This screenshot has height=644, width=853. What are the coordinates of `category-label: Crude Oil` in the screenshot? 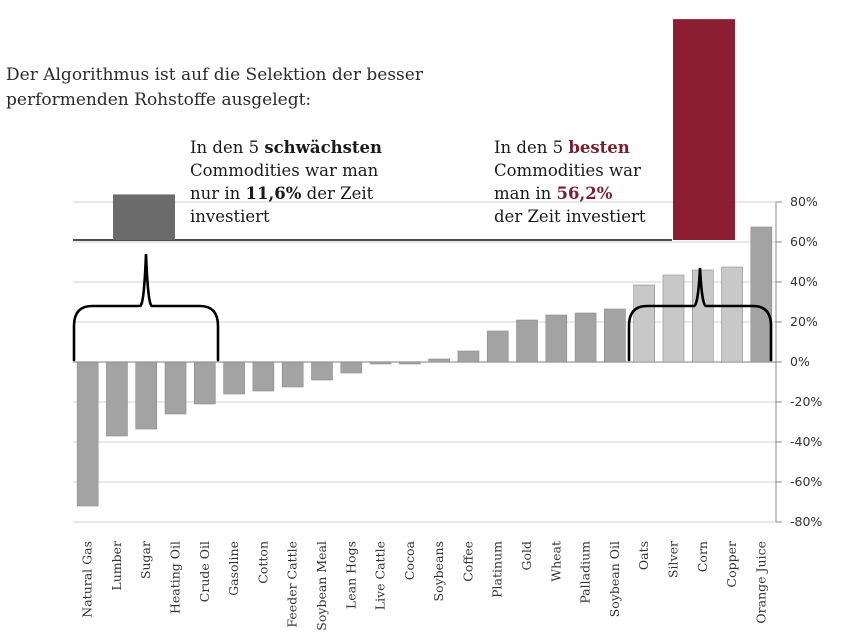 It's located at (204, 571).